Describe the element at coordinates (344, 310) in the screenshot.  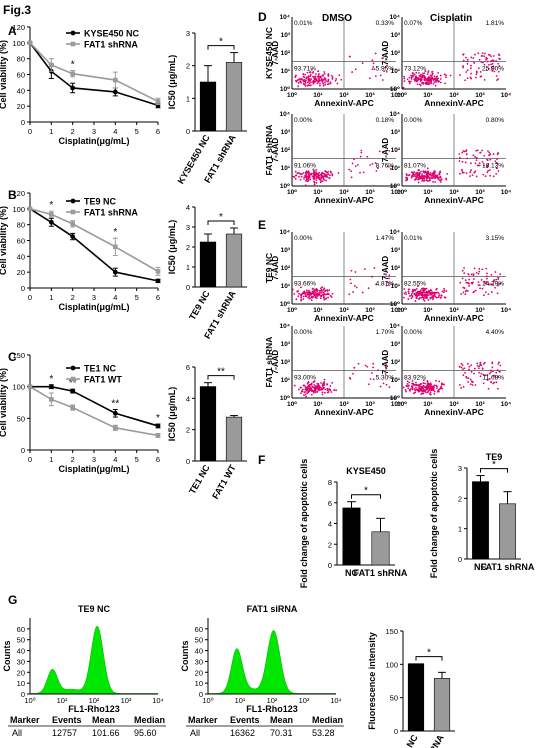
I see `flow-xtick-label: 10²` at that location.